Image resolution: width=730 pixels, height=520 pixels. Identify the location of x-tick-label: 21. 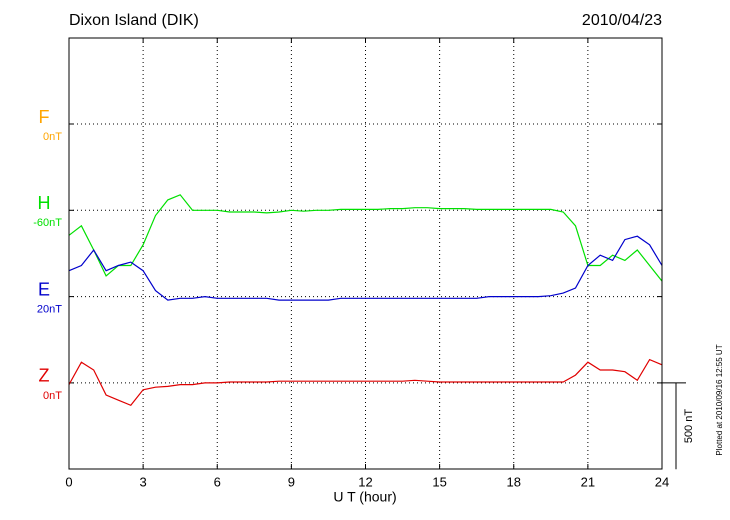
(588, 481).